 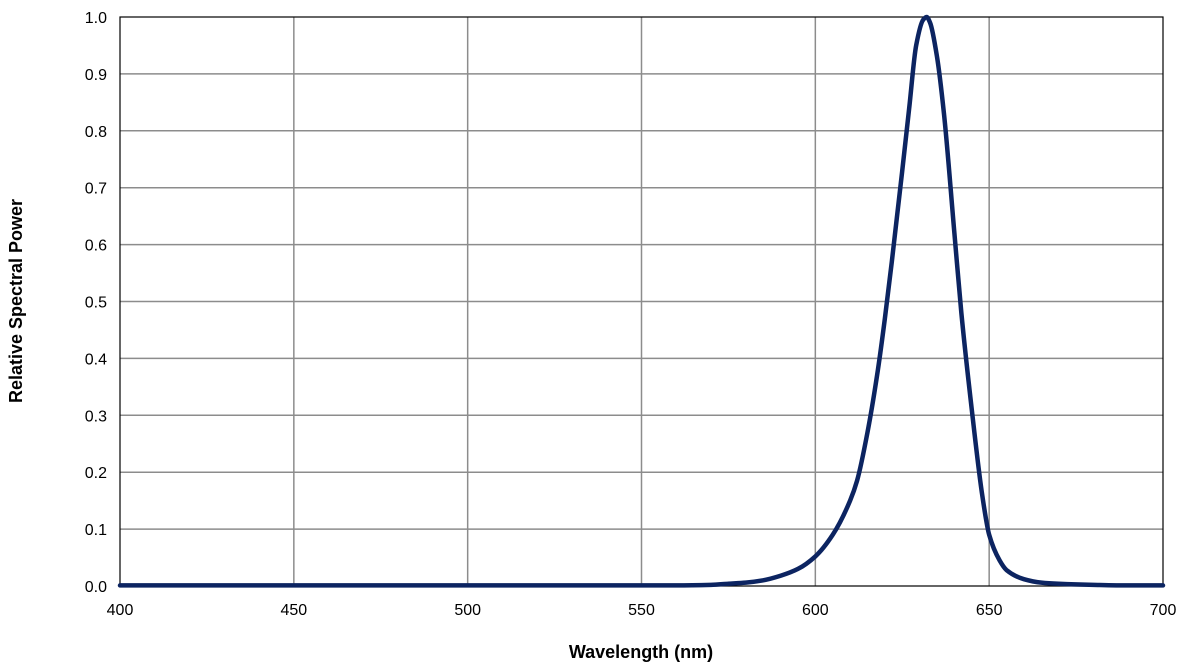 What do you see at coordinates (96, 530) in the screenshot?
I see `y-tick-label: 0.1` at bounding box center [96, 530].